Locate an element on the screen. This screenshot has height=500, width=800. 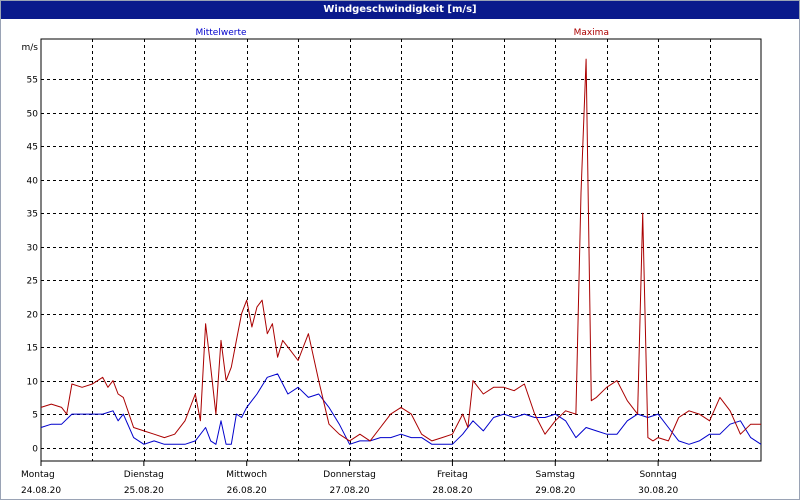
x-date-label: 30.08.20 is located at coordinates (658, 491).